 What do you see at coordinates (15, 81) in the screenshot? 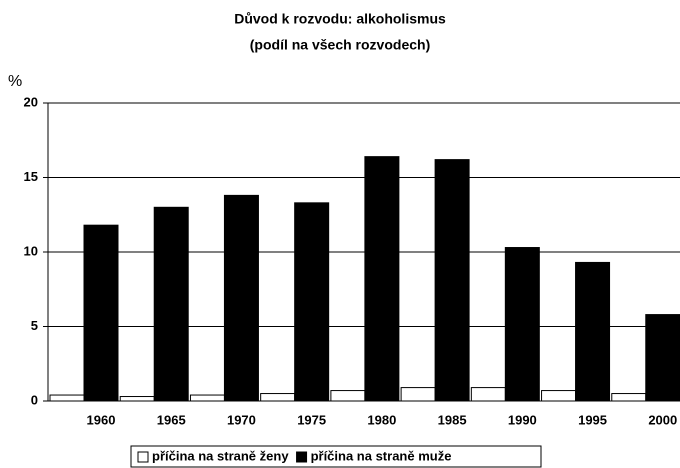
I see `y-axis-label: %` at bounding box center [15, 81].